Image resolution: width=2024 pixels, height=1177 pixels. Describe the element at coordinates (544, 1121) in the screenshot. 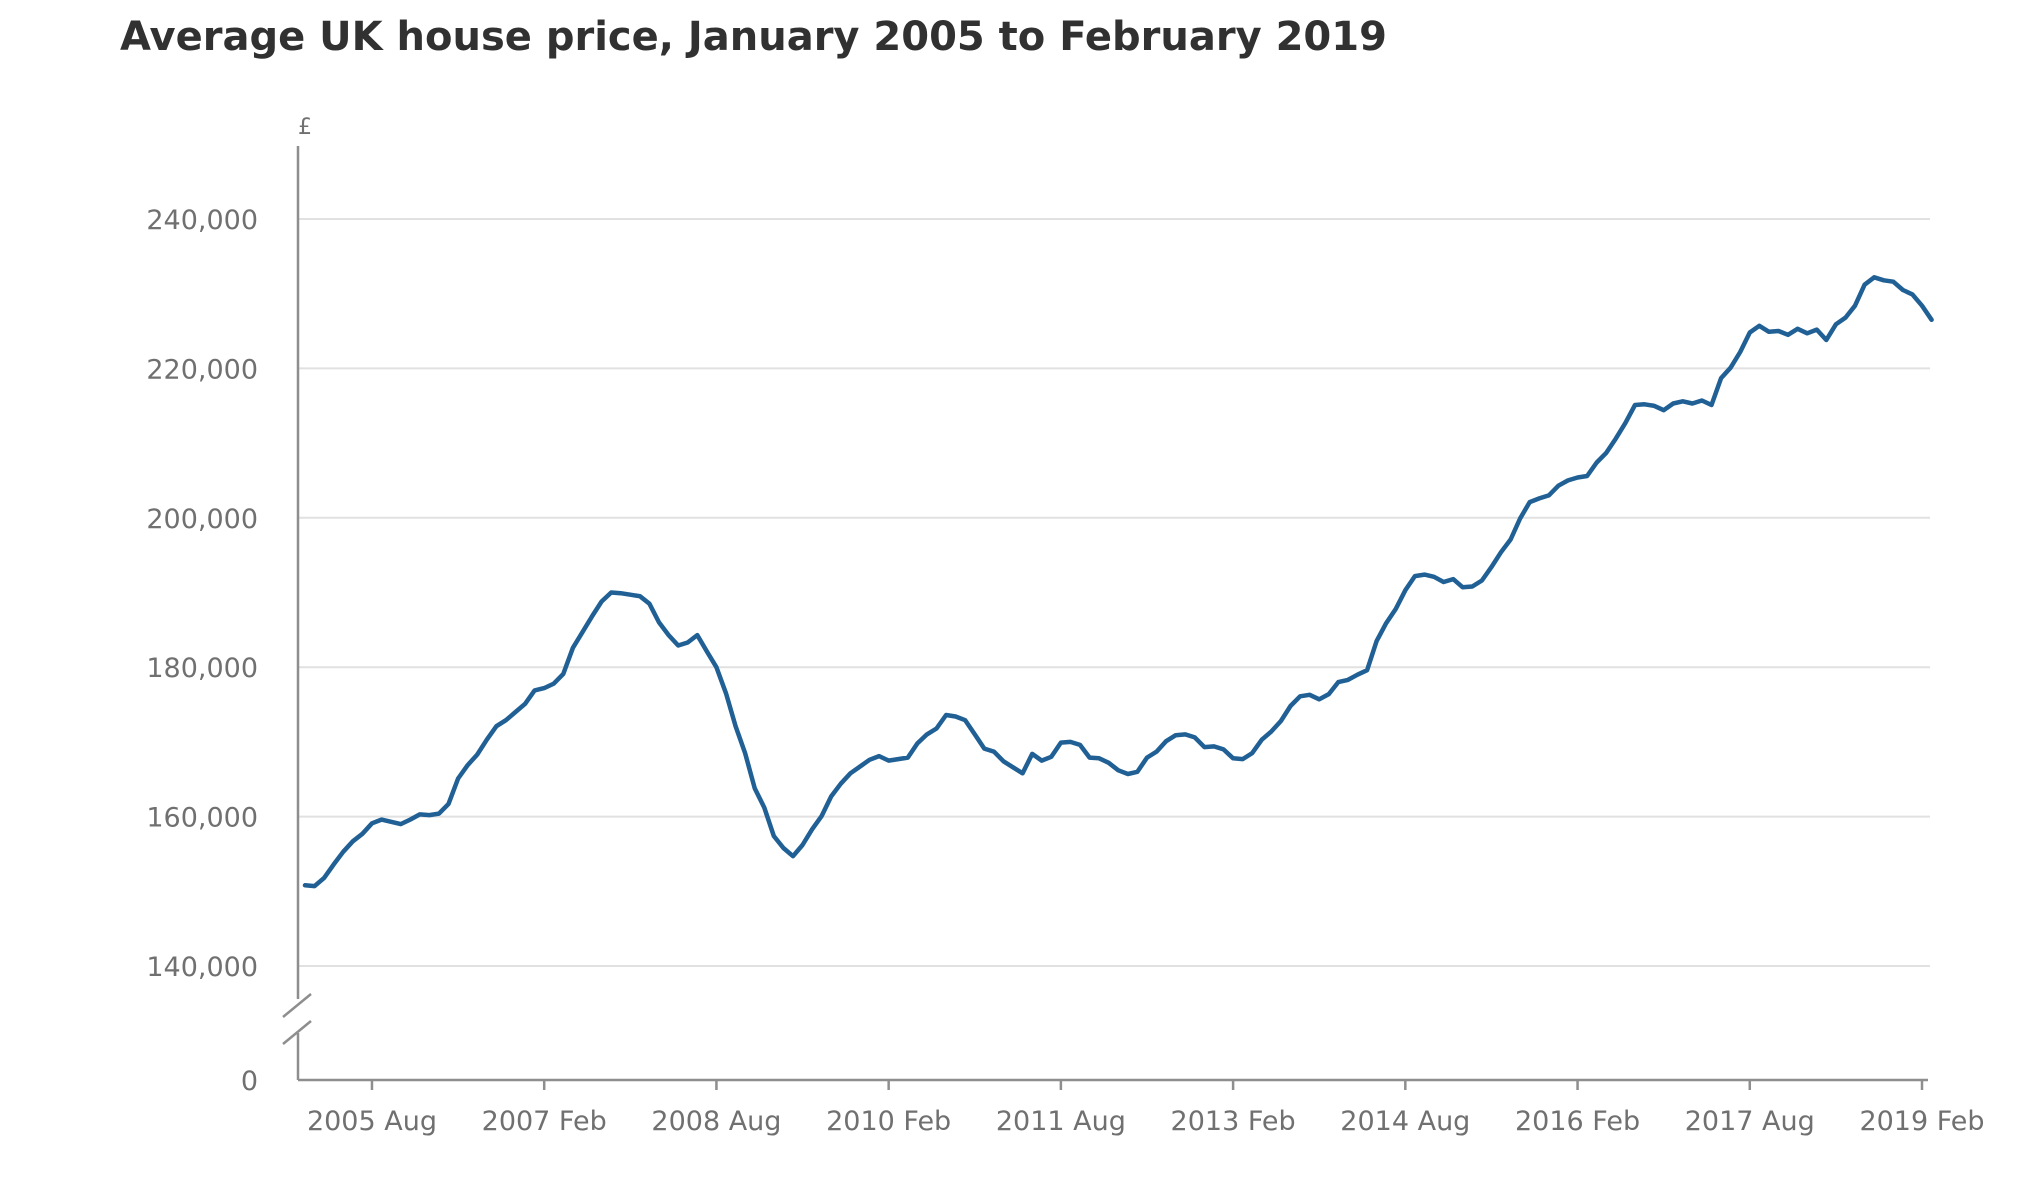

I see `x-tick-label: 2007 Feb` at that location.